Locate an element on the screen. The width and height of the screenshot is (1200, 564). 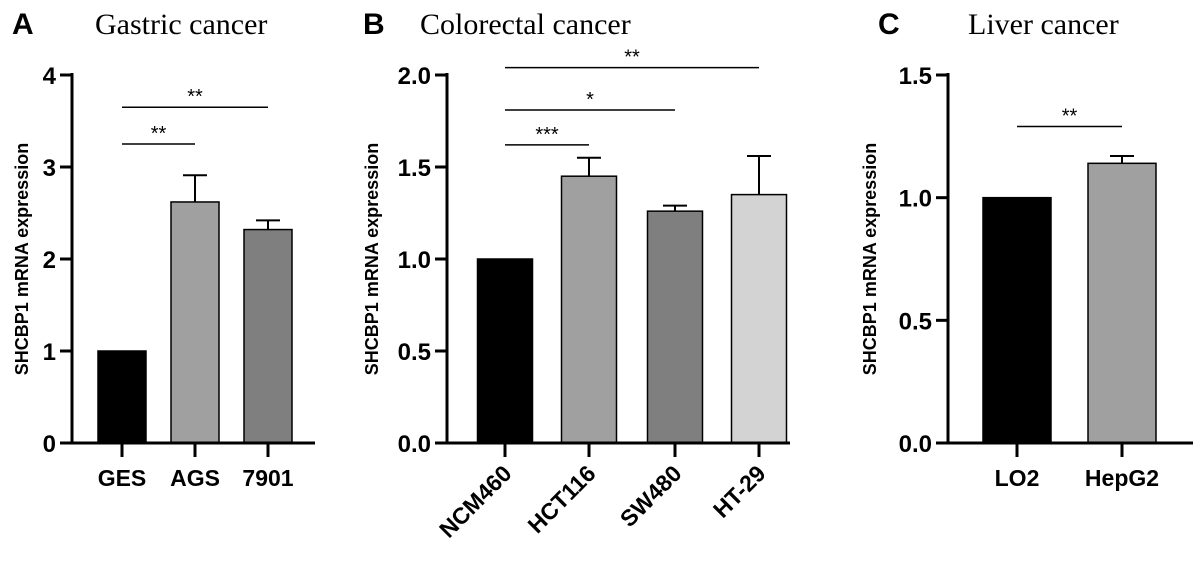
bar-hepg2 is located at coordinates (1122, 303).